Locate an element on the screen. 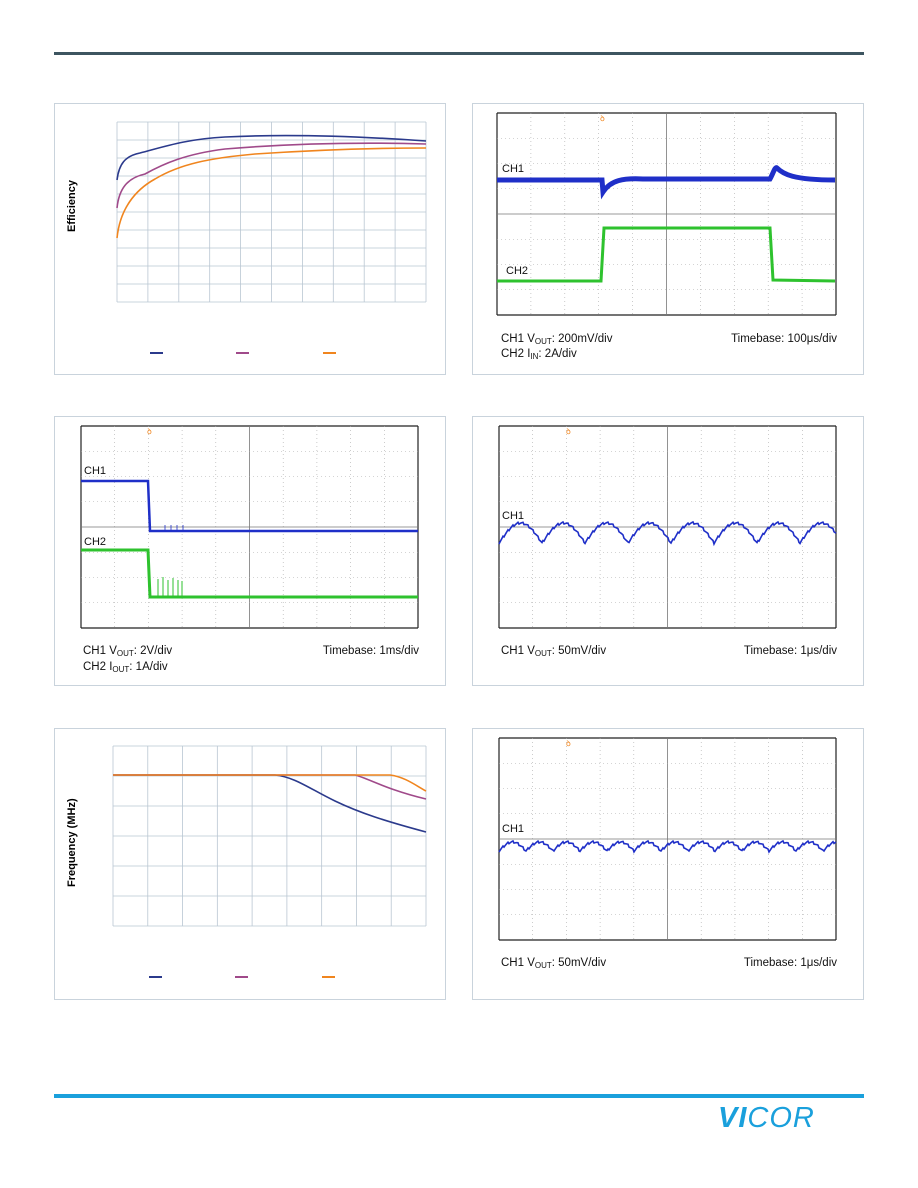 The height and width of the screenshot is (1188, 918). frequency-chart is located at coordinates (269, 861).